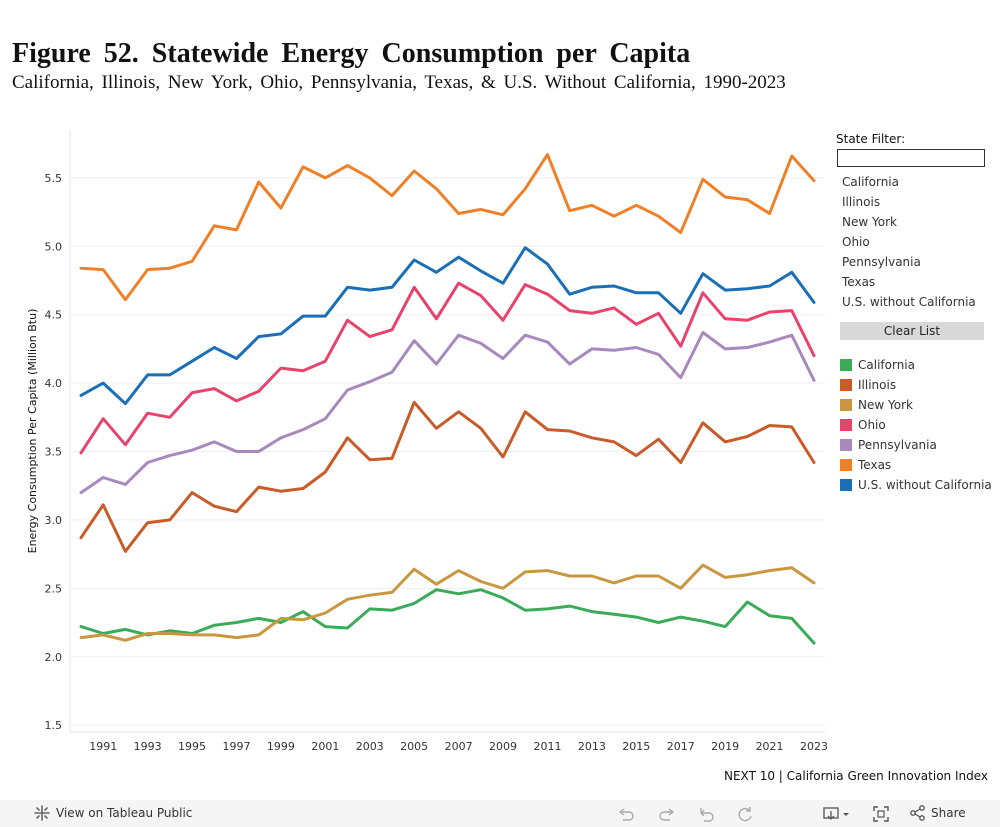  What do you see at coordinates (103, 746) in the screenshot?
I see `x-tick-label: 1991` at bounding box center [103, 746].